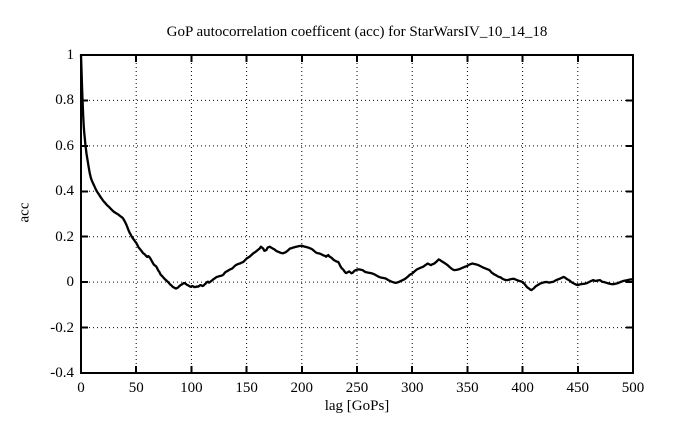 The height and width of the screenshot is (433, 689). I want to click on y-tick-label: 1, so click(70, 55).